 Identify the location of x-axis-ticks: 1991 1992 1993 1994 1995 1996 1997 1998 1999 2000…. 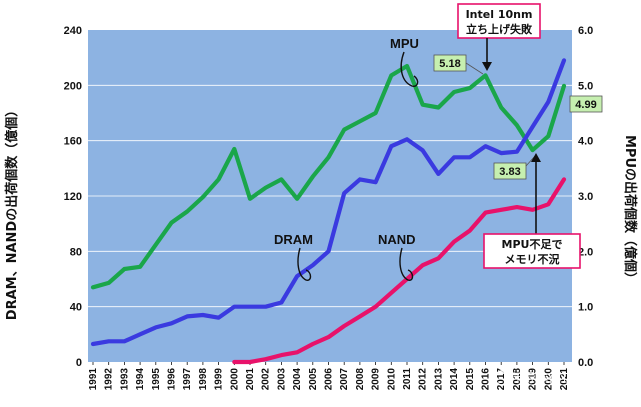
(329, 376).